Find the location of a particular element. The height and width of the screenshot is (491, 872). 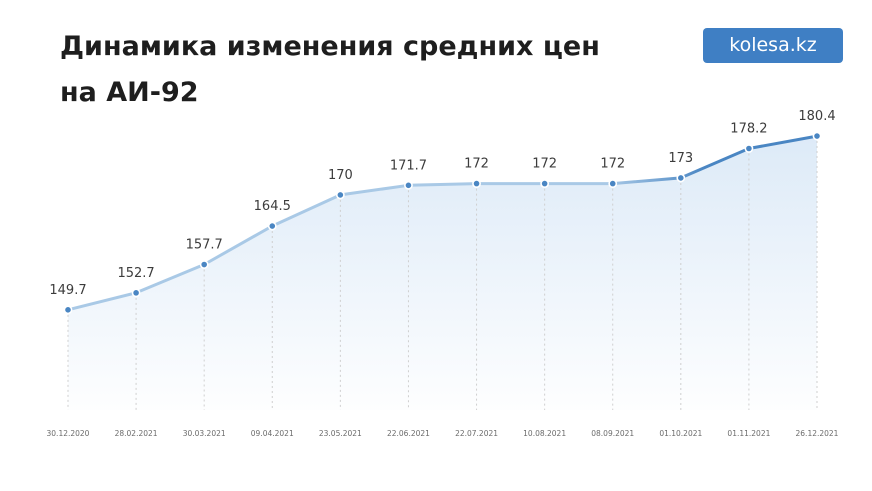

x-tick-label-9: 01.10.2021 is located at coordinates (680, 433).